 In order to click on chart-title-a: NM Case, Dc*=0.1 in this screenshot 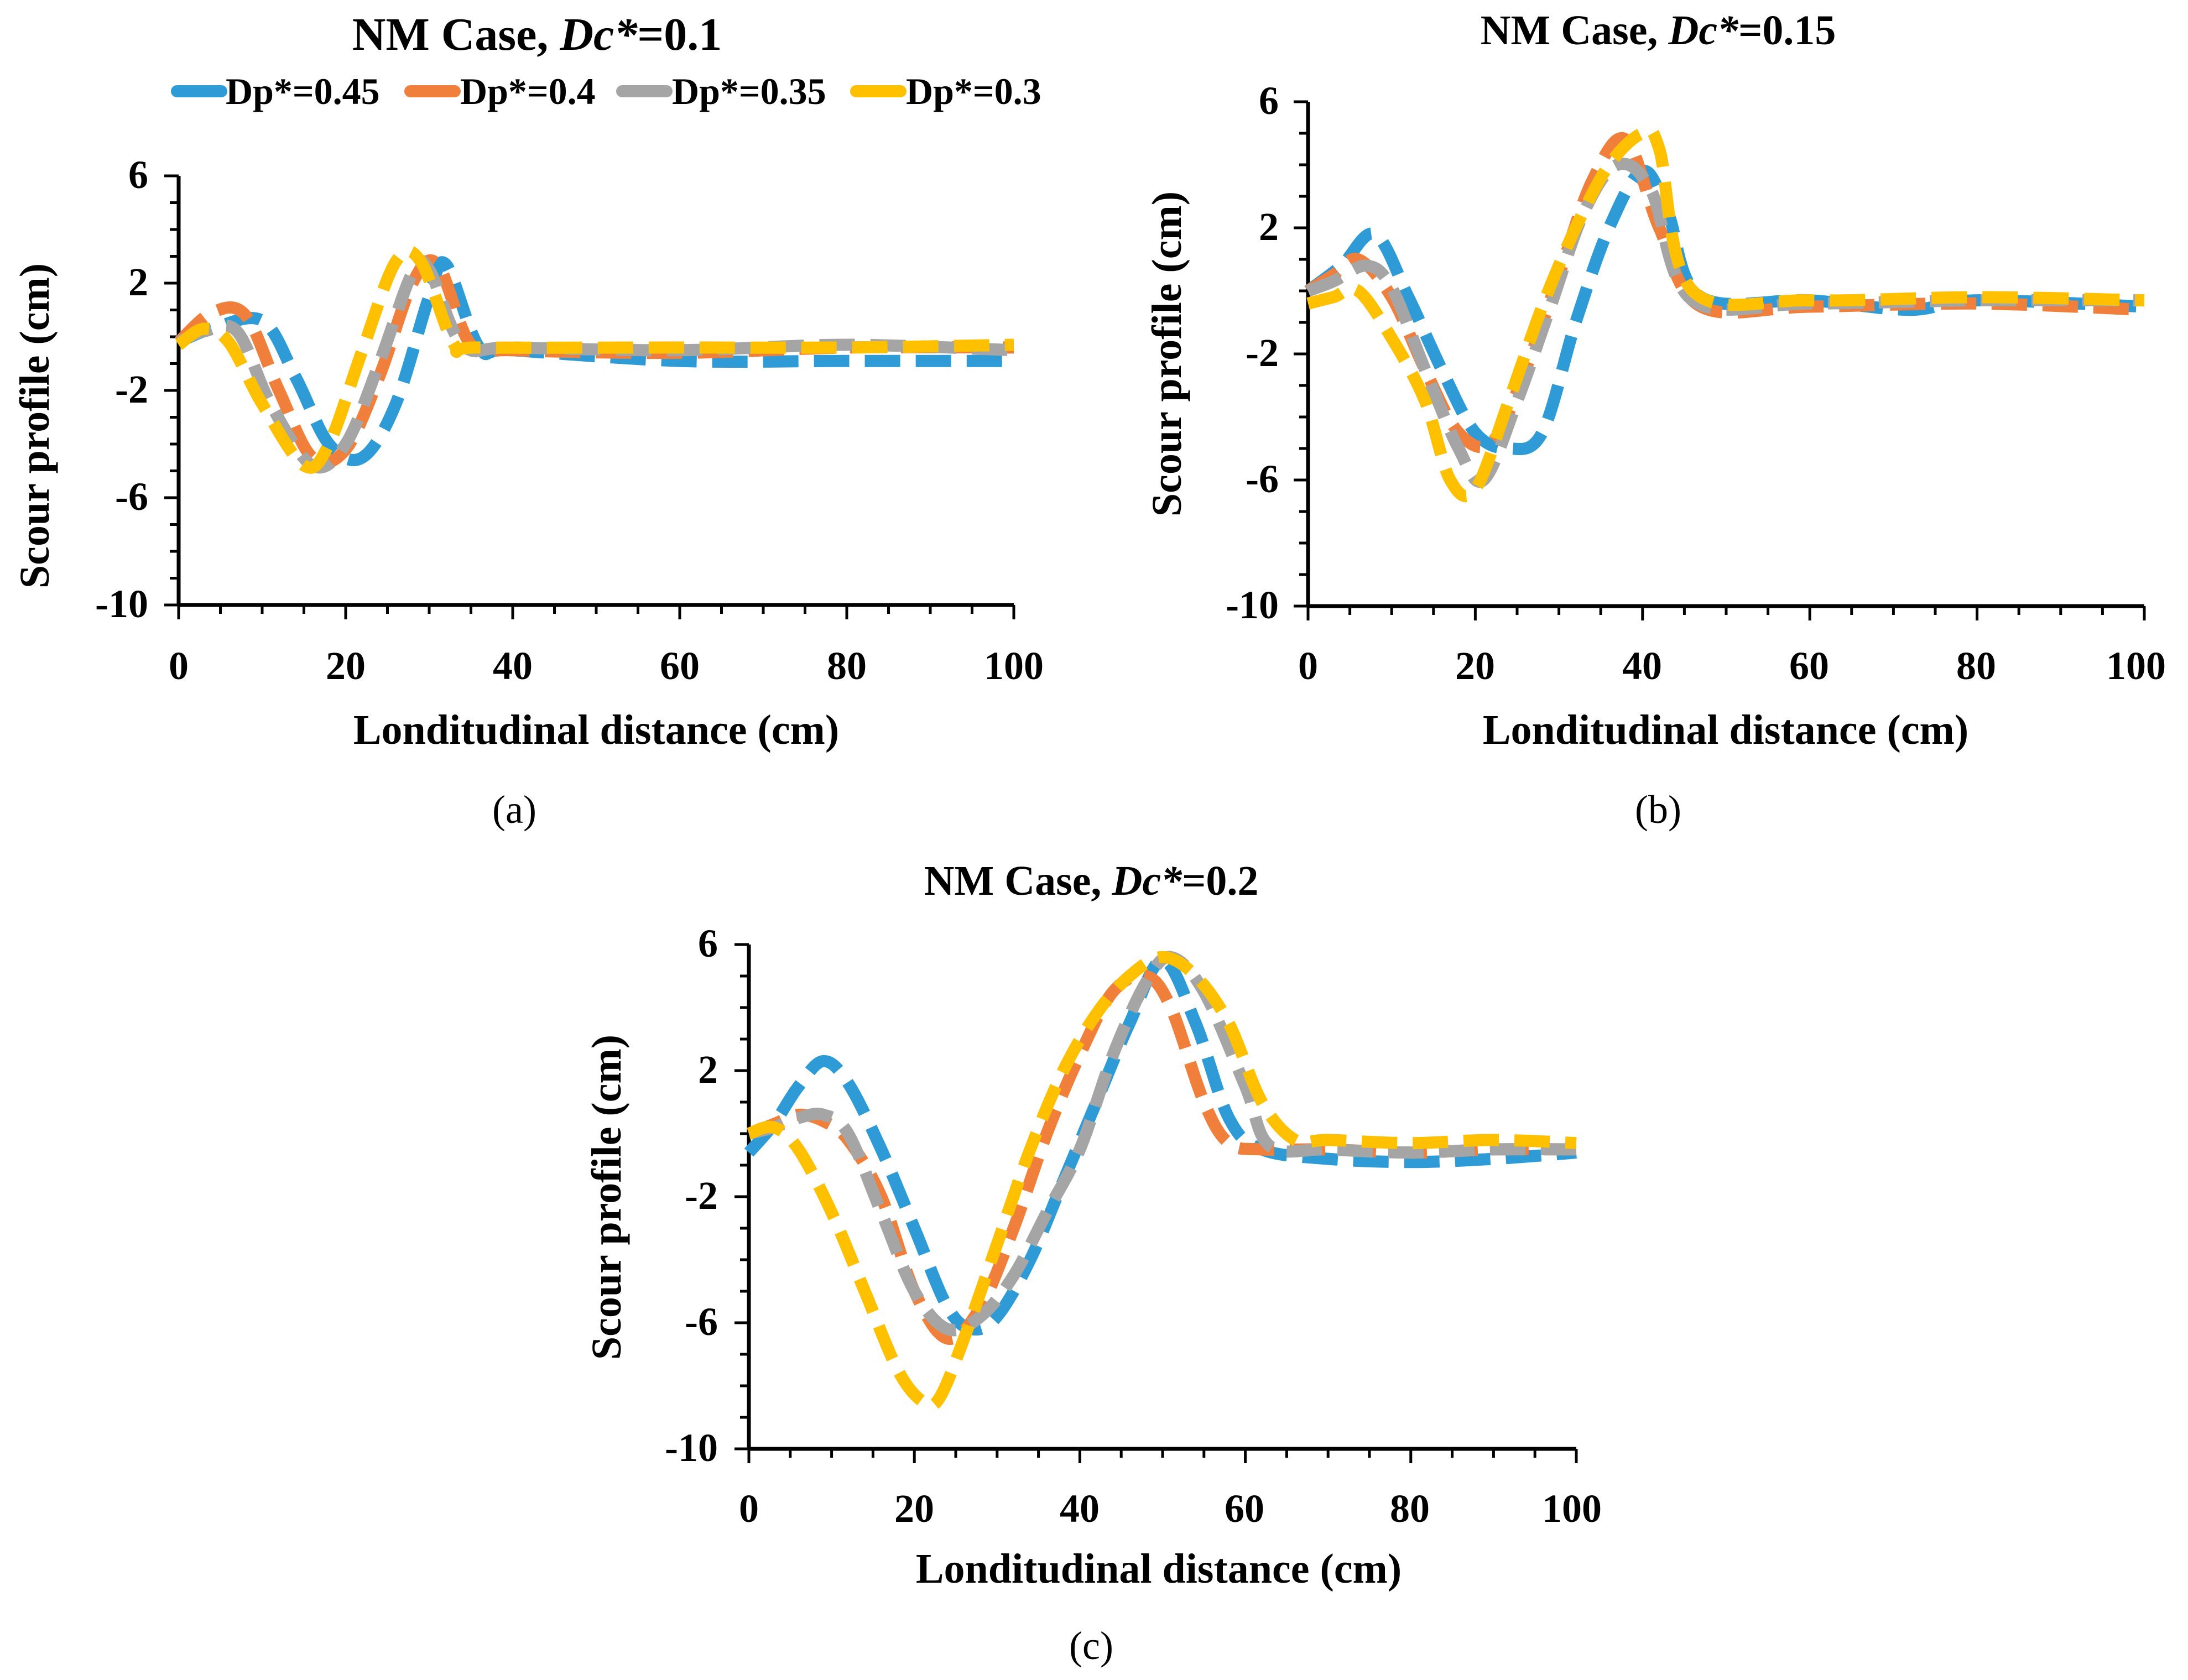, I will do `click(537, 35)`.